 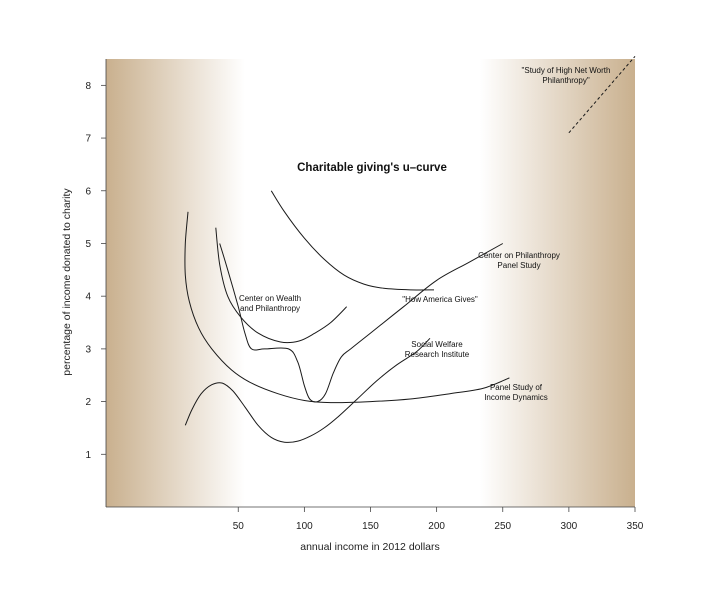 What do you see at coordinates (602, 95) in the screenshot?
I see `series-5-line` at bounding box center [602, 95].